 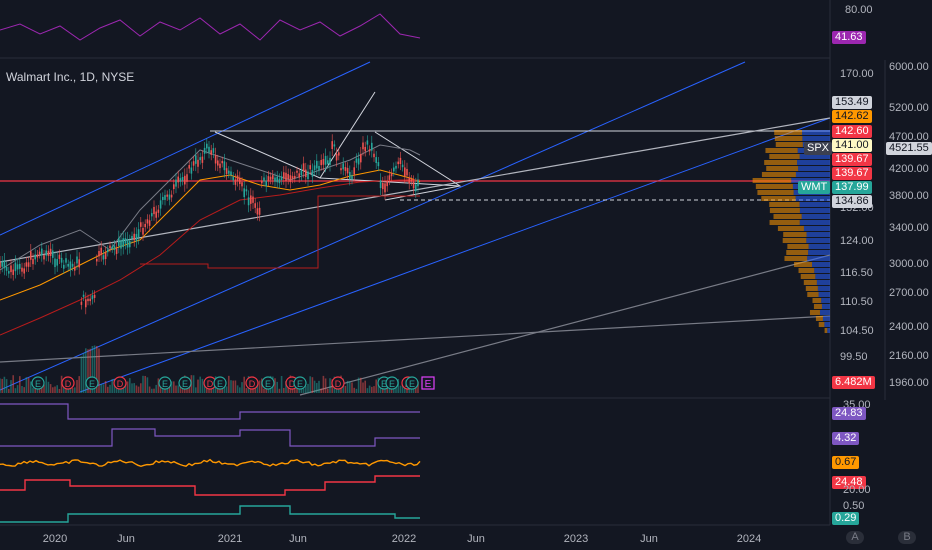 What do you see at coordinates (857, 490) in the screenshot?
I see `ind4-label: 20.00` at bounding box center [857, 490].